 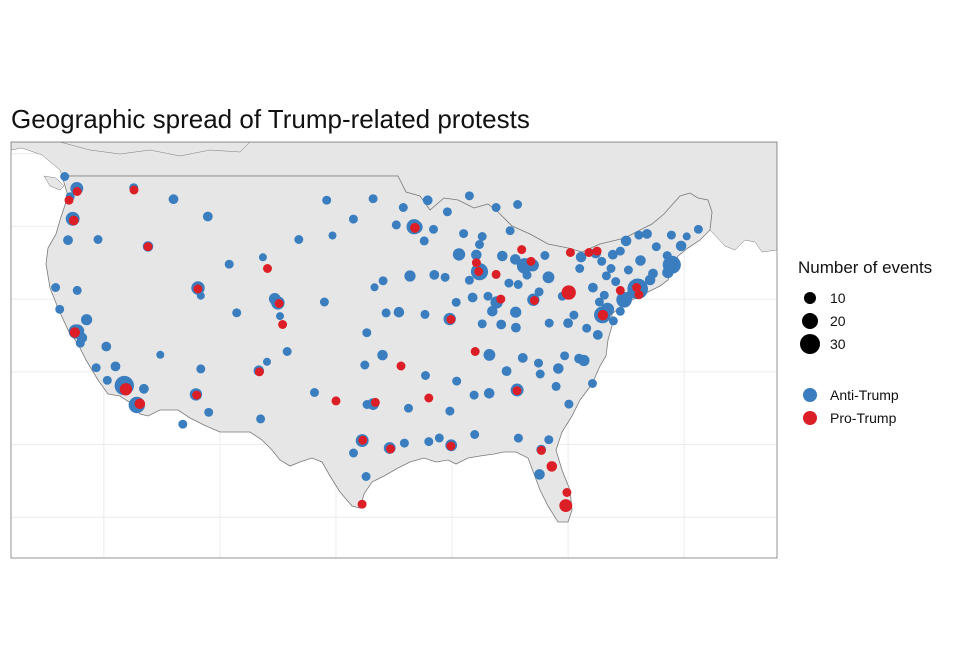 What do you see at coordinates (878, 417) in the screenshot?
I see `color-legend-item-pro: Pro-Trump` at bounding box center [878, 417].